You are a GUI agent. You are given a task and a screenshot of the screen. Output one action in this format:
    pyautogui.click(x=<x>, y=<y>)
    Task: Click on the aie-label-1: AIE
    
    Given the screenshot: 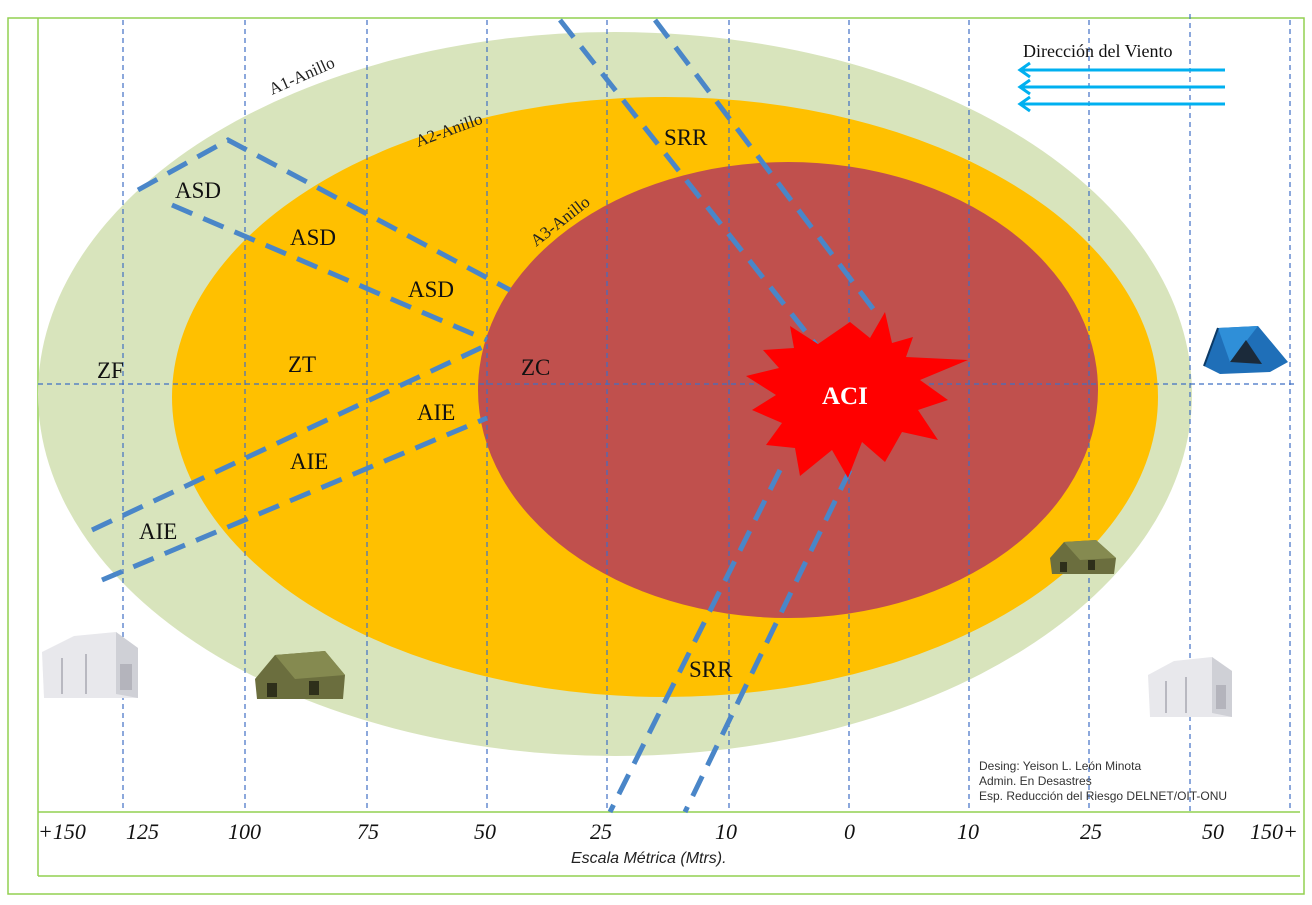 What is the action you would take?
    pyautogui.click(x=436, y=412)
    